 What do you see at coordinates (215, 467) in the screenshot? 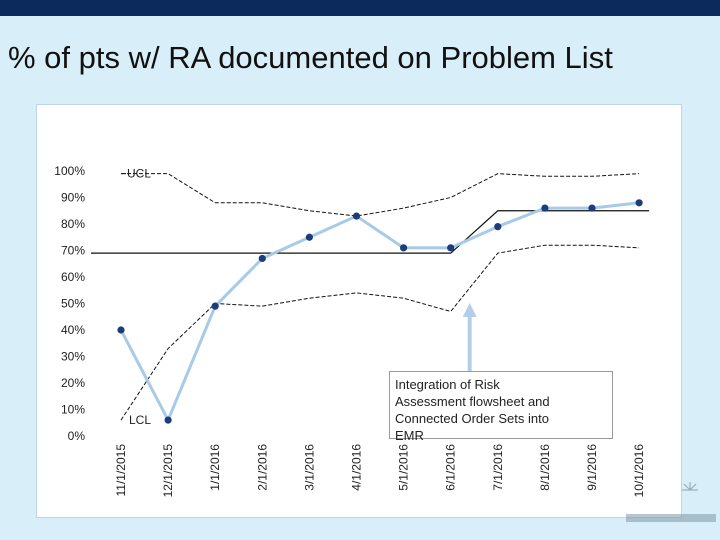
I see `x-tick-label: 1/1/2016` at bounding box center [215, 467].